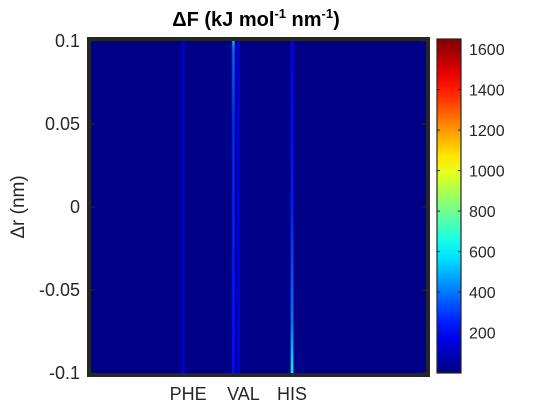  What do you see at coordinates (292, 394) in the screenshot?
I see `x-tick-label: HIS` at bounding box center [292, 394].